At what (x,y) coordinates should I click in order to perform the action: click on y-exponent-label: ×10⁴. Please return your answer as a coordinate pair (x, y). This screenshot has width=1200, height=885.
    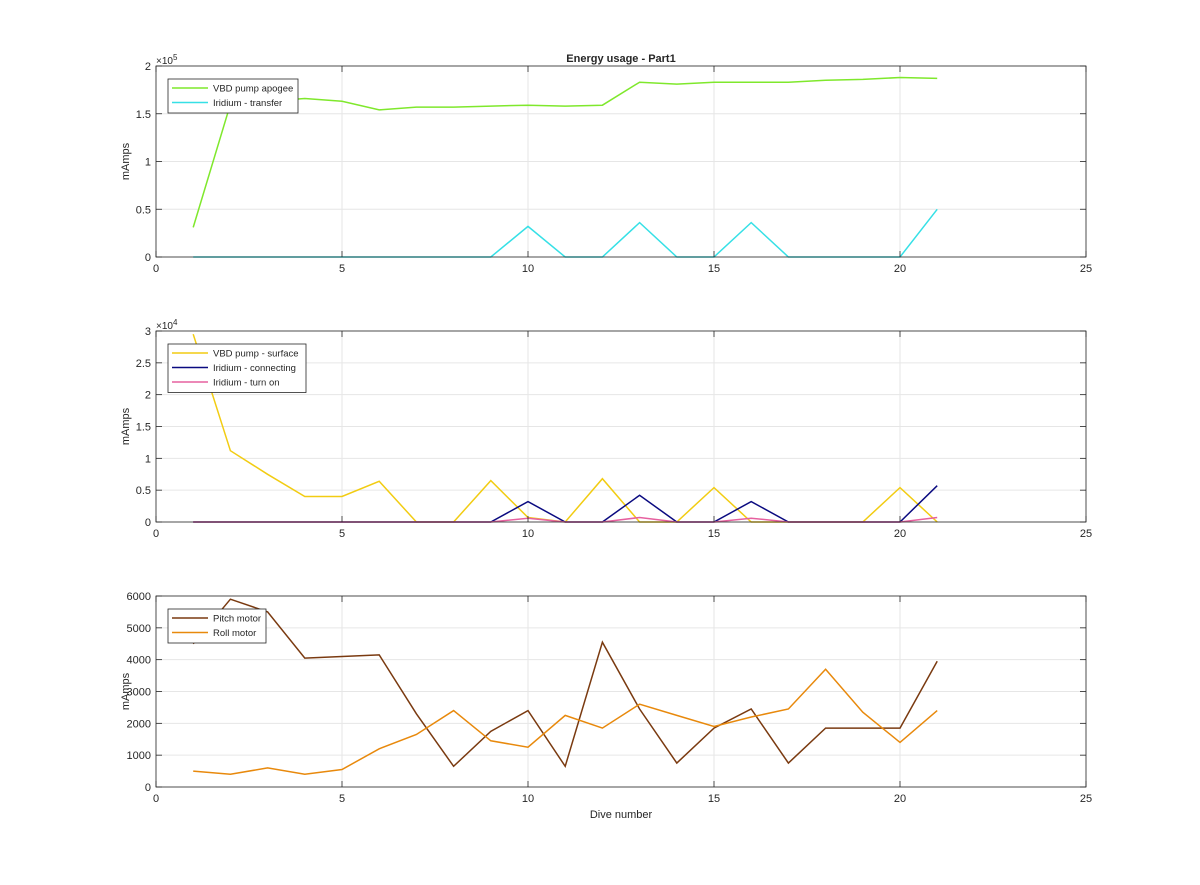
    Looking at the image, I should click on (167, 325).